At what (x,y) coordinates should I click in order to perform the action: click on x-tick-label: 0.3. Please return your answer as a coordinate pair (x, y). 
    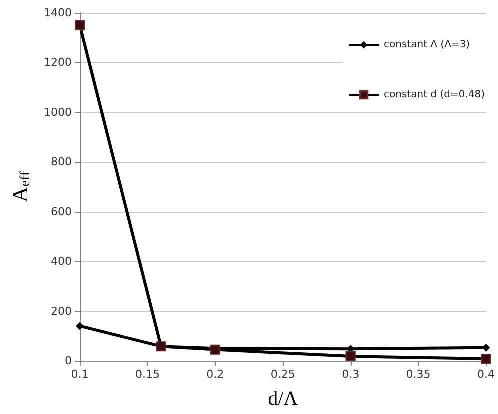
    Looking at the image, I should click on (351, 374).